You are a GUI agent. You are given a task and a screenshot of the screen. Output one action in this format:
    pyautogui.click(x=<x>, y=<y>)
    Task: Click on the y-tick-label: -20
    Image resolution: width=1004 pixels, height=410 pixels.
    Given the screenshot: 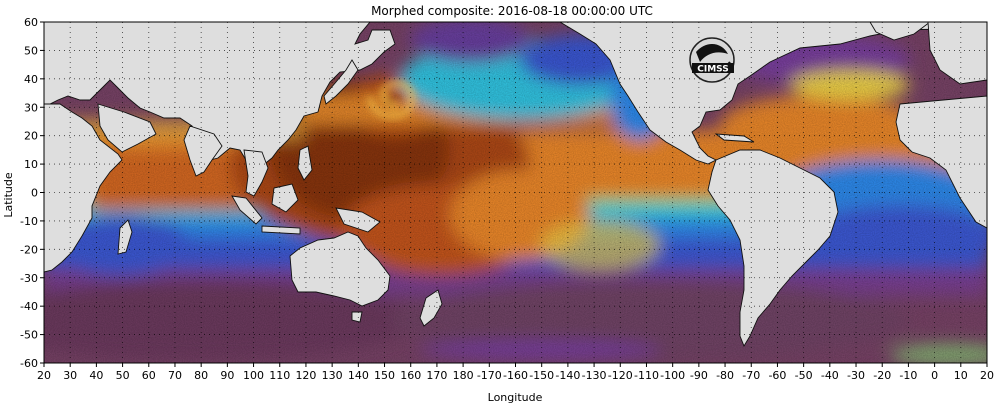 What is the action you would take?
    pyautogui.click(x=29, y=249)
    